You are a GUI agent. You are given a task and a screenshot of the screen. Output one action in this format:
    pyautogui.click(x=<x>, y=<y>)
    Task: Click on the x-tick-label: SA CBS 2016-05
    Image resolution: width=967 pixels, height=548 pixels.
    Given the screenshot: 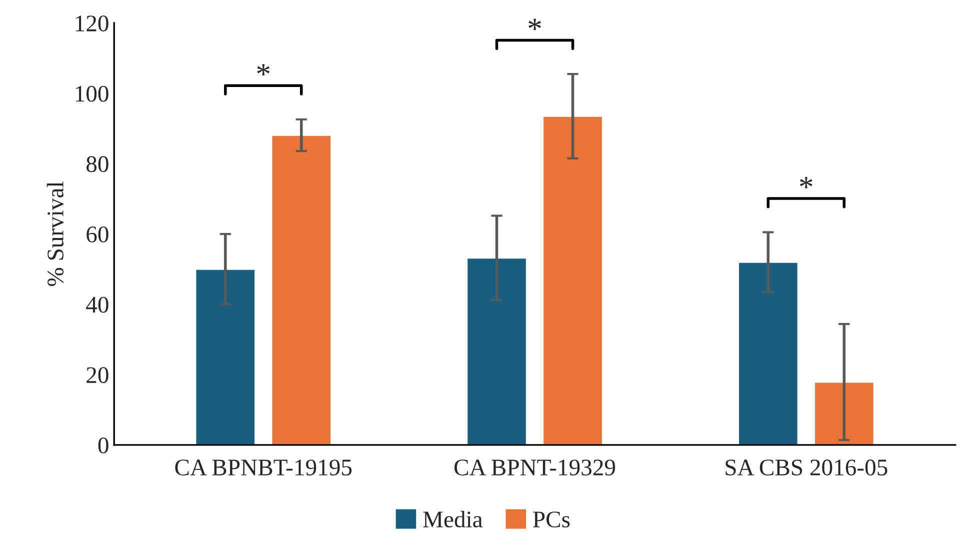 What is the action you would take?
    pyautogui.click(x=807, y=468)
    